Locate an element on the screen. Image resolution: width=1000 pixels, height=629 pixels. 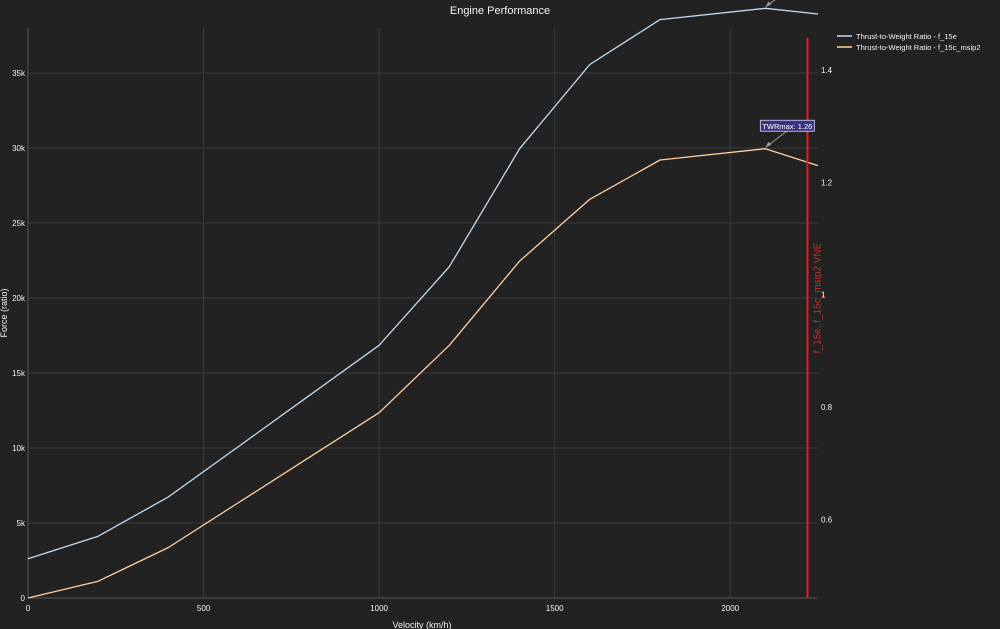
y2-tick-label: 1.4 is located at coordinates (827, 70).